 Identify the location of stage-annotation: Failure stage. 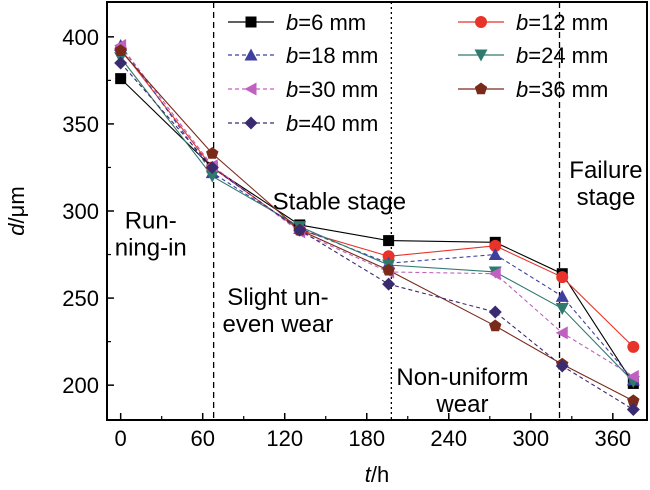
(605, 184).